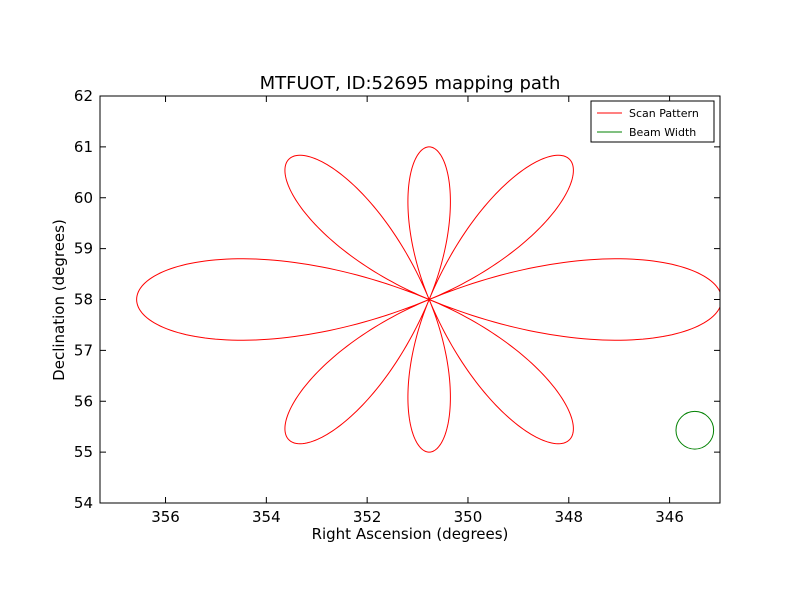  Describe the element at coordinates (83, 198) in the screenshot. I see `y-tick-label: 60` at that location.